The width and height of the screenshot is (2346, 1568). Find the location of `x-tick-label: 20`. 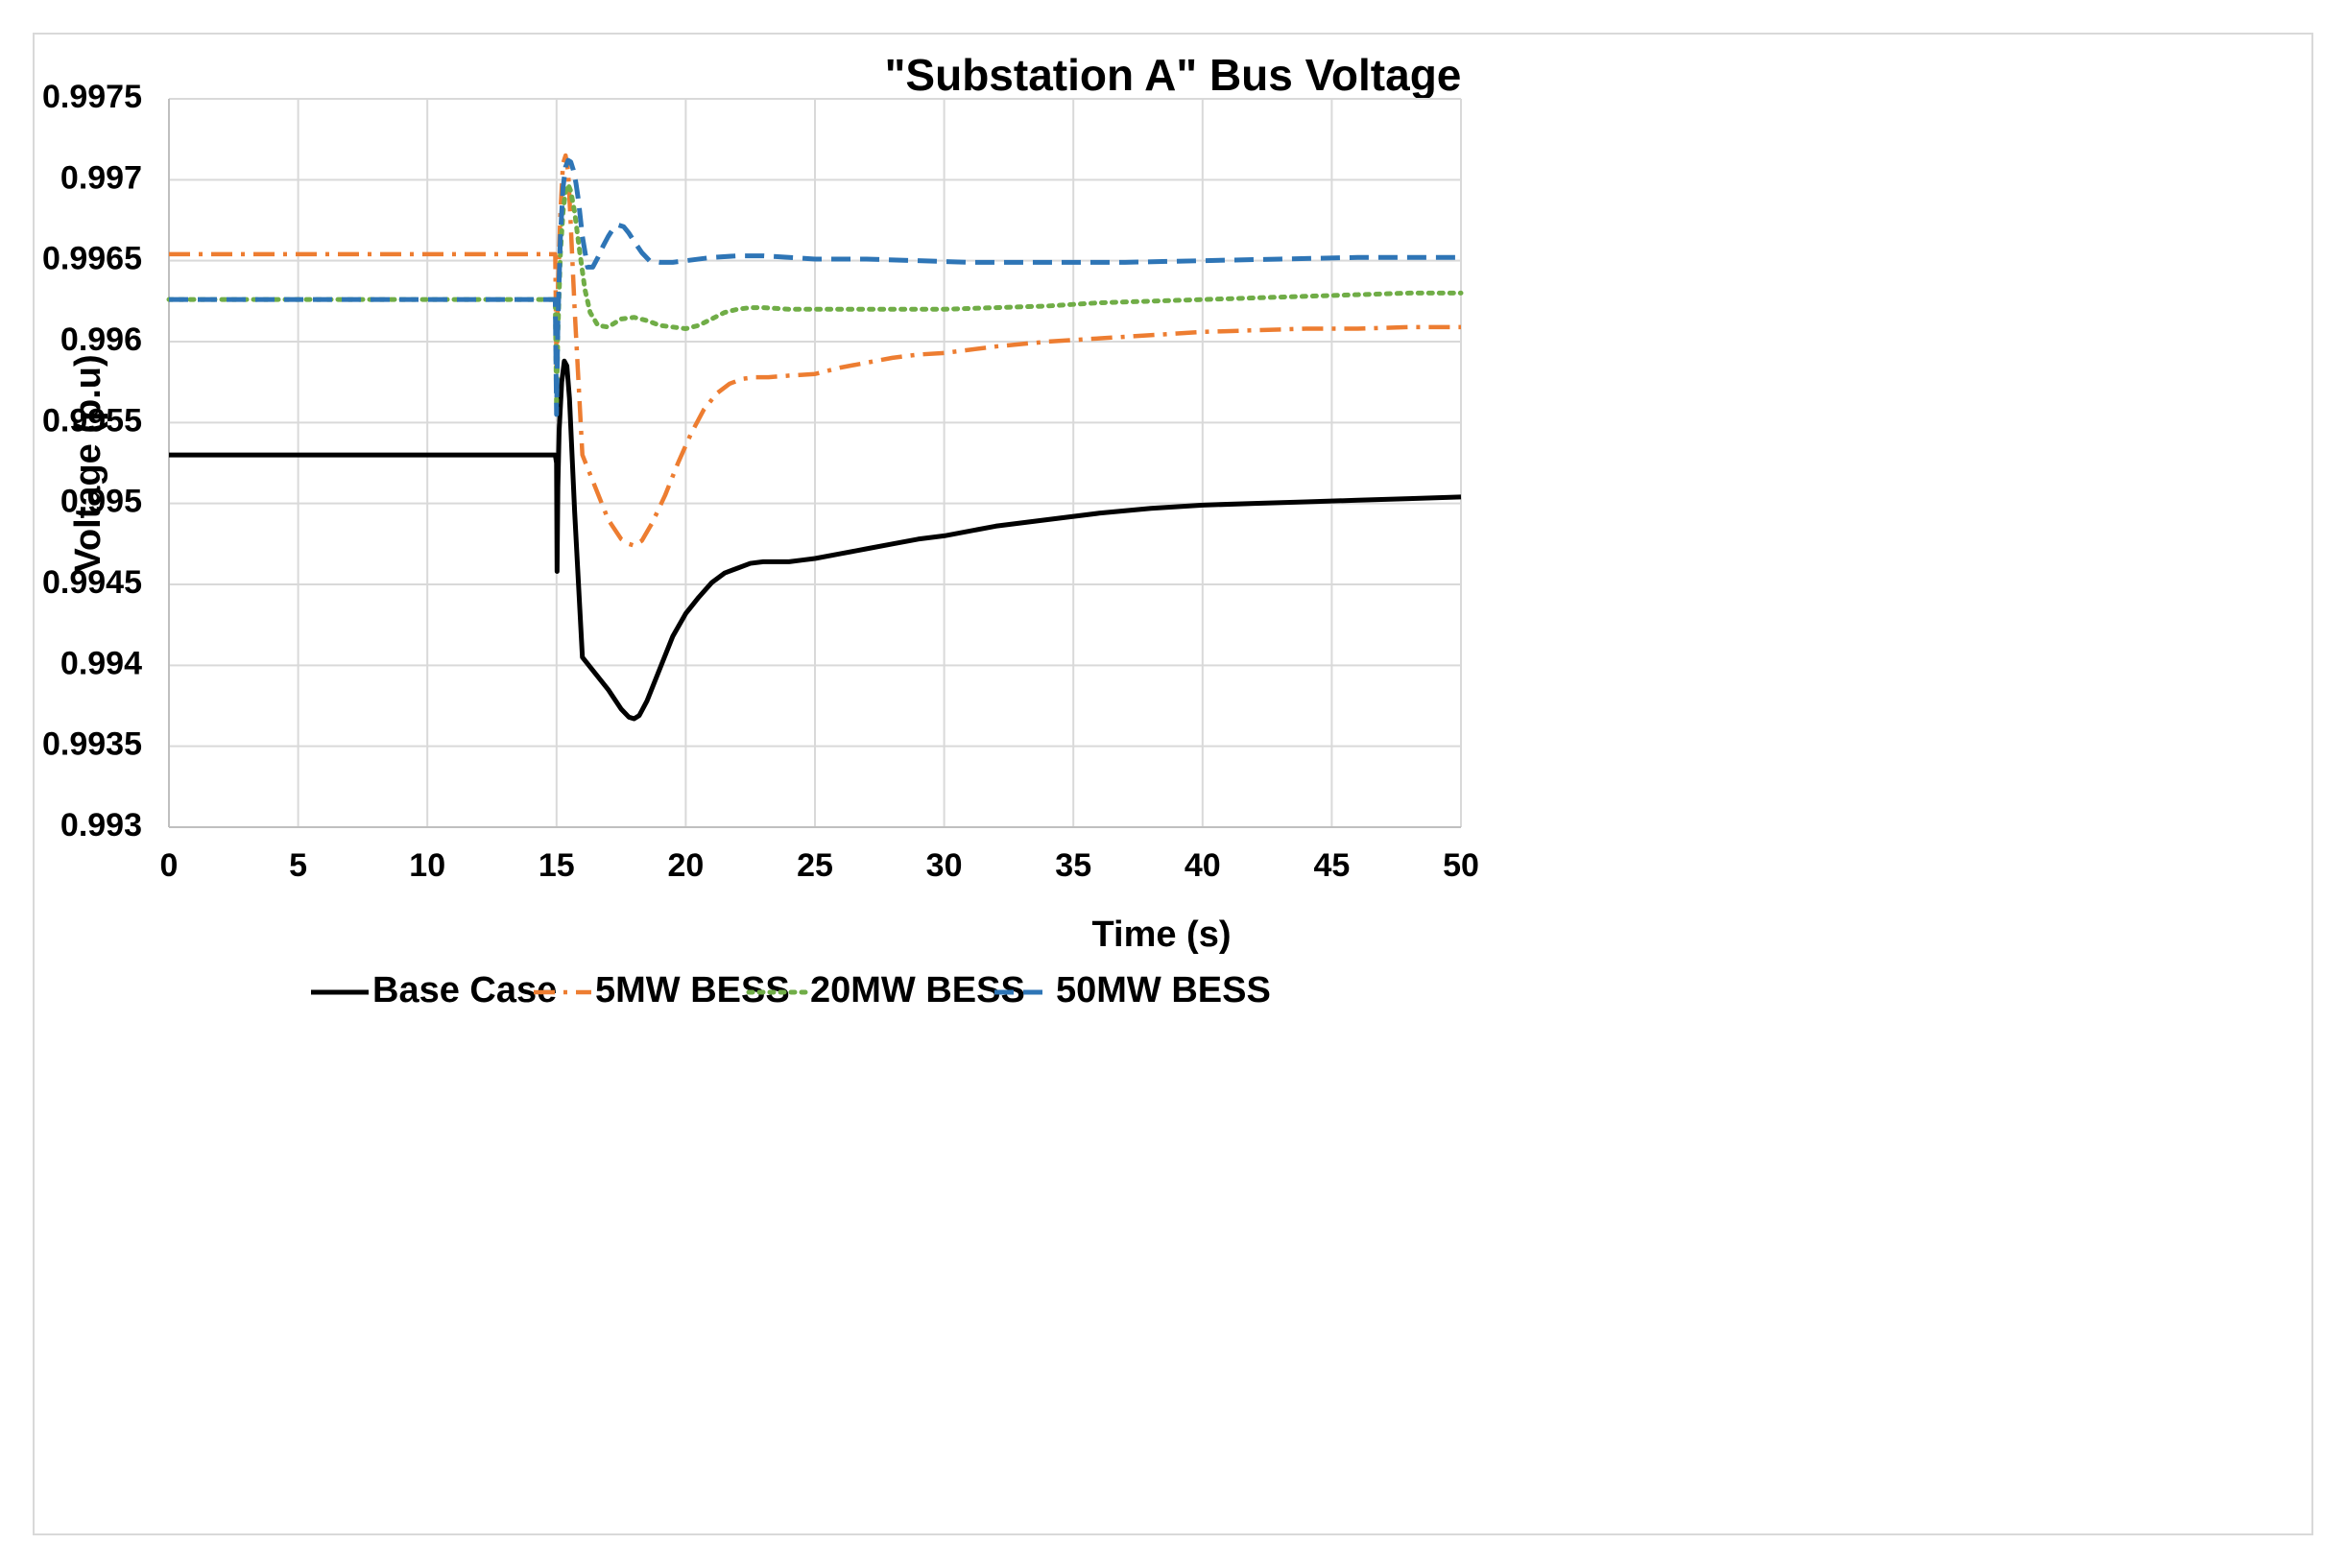

x-tick-label: 20 is located at coordinates (685, 865).